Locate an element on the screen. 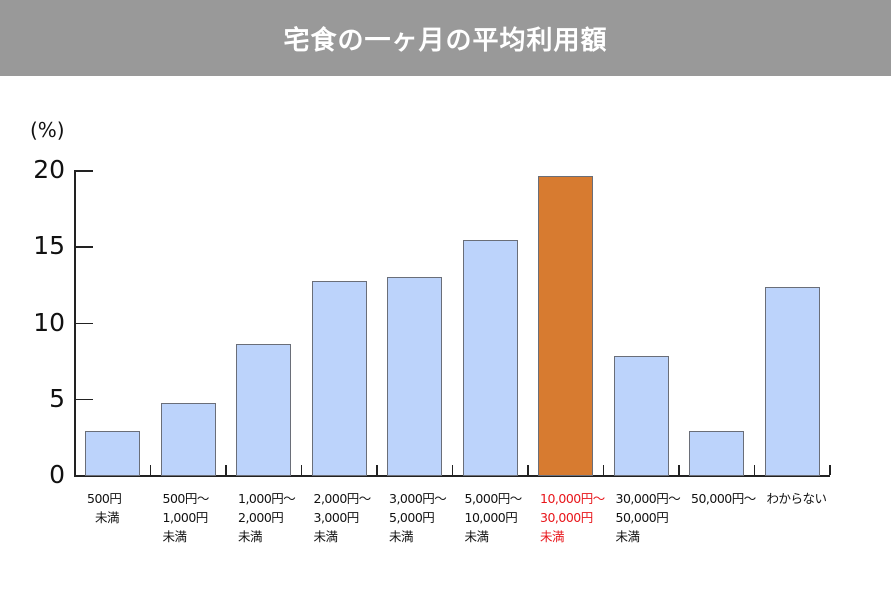  x-tick-label-line: 30,000円～ is located at coordinates (648, 498).